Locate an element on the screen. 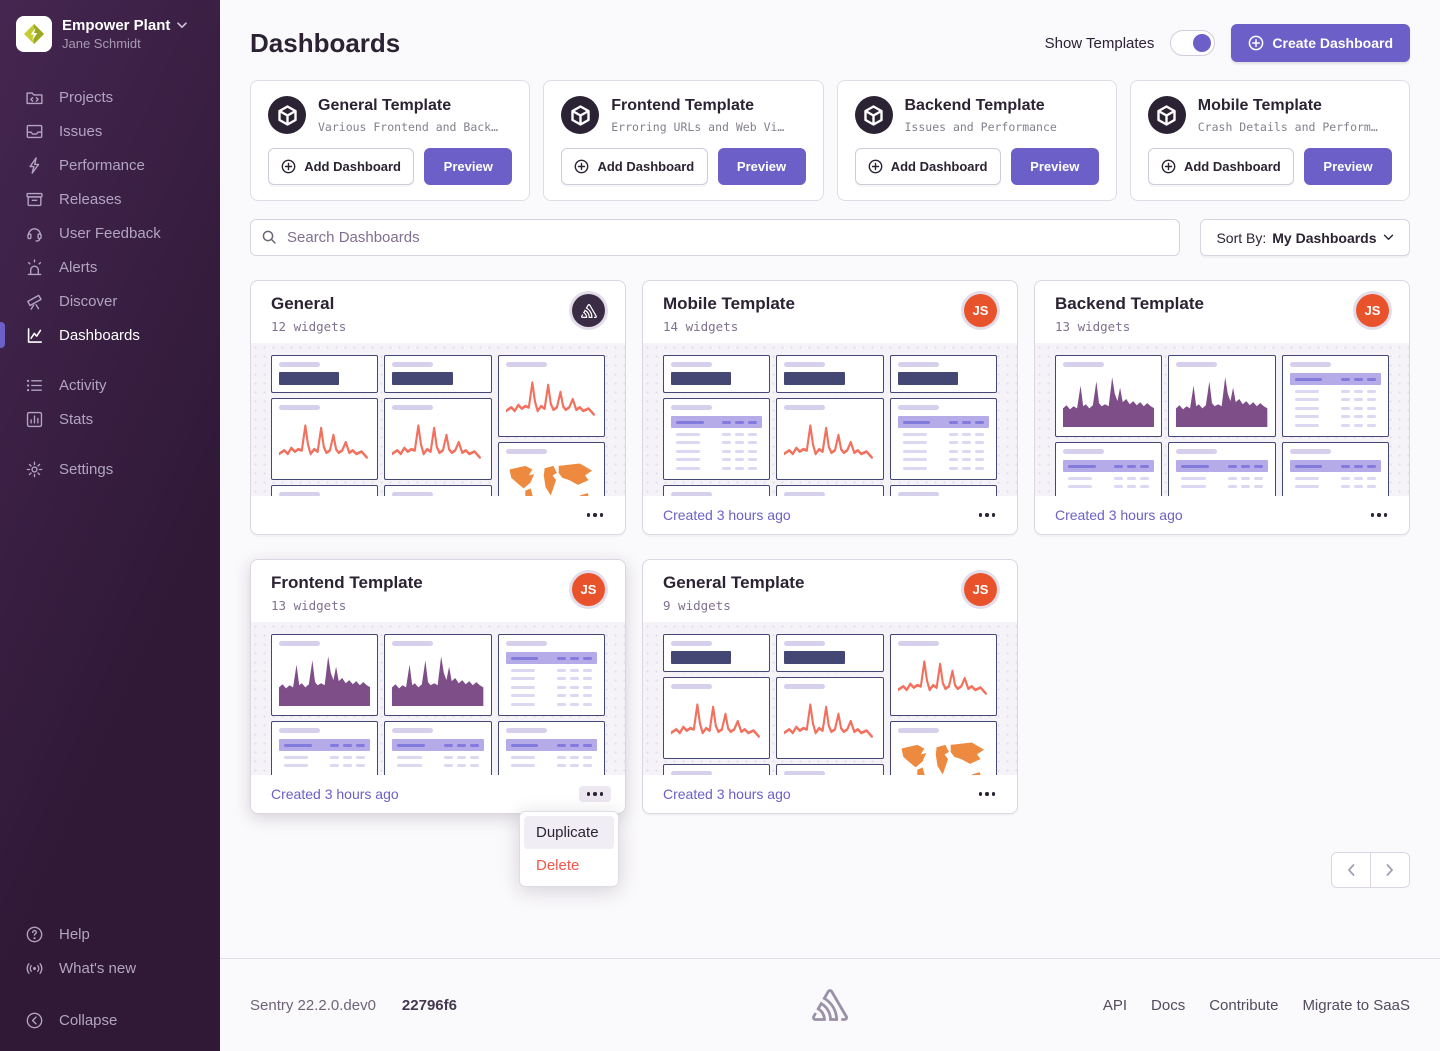 The image size is (1440, 1051). footer-link-contribute: Contribute is located at coordinates (1244, 1005).